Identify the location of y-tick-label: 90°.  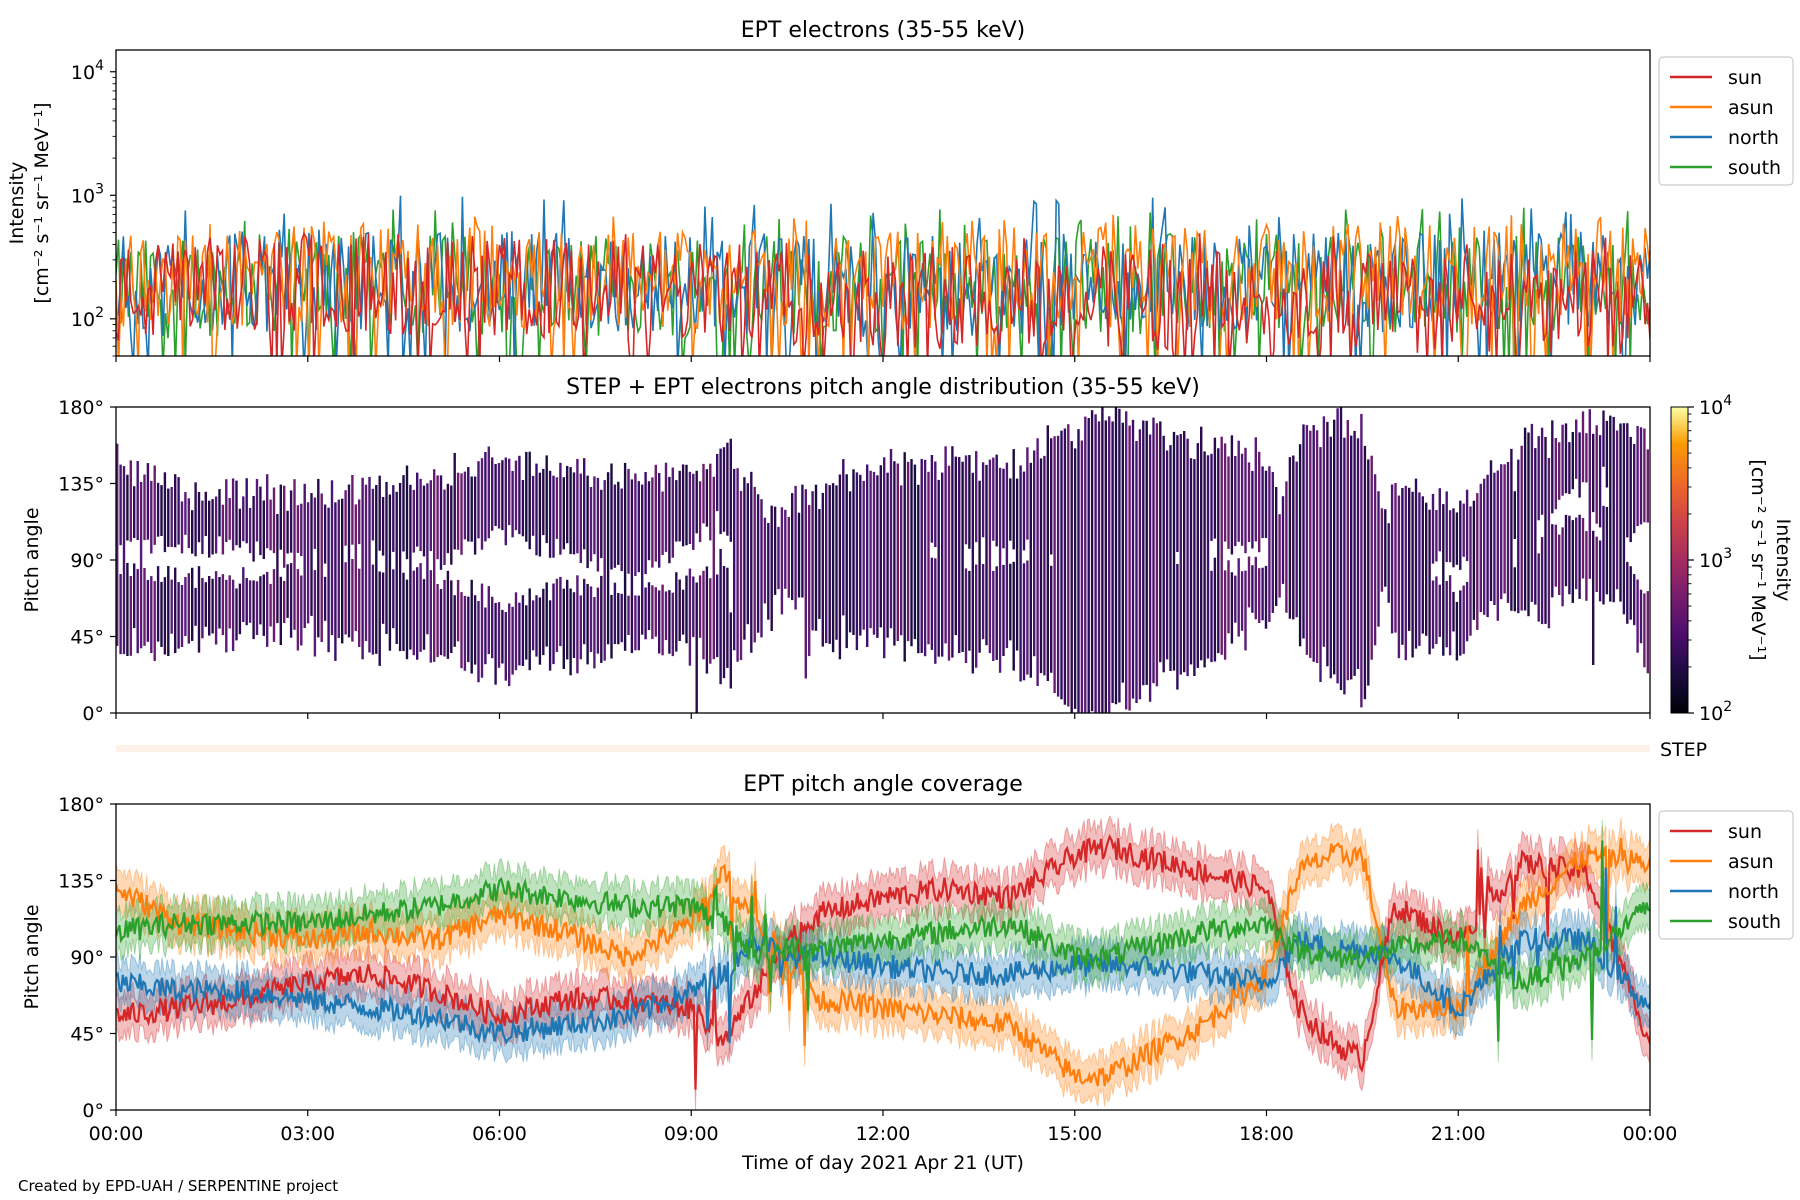
(87, 561).